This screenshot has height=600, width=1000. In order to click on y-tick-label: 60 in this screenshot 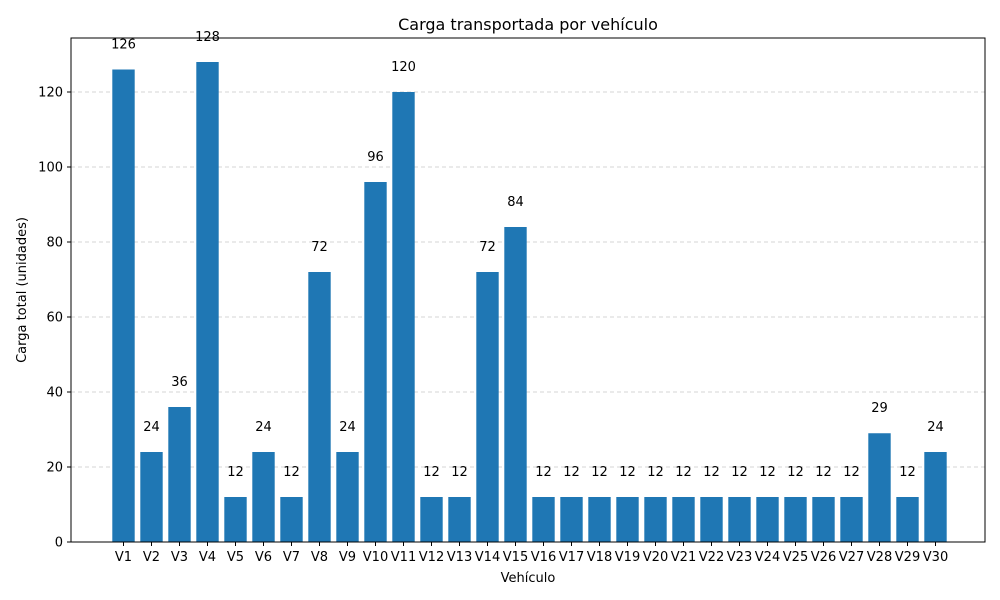, I will do `click(54, 318)`.